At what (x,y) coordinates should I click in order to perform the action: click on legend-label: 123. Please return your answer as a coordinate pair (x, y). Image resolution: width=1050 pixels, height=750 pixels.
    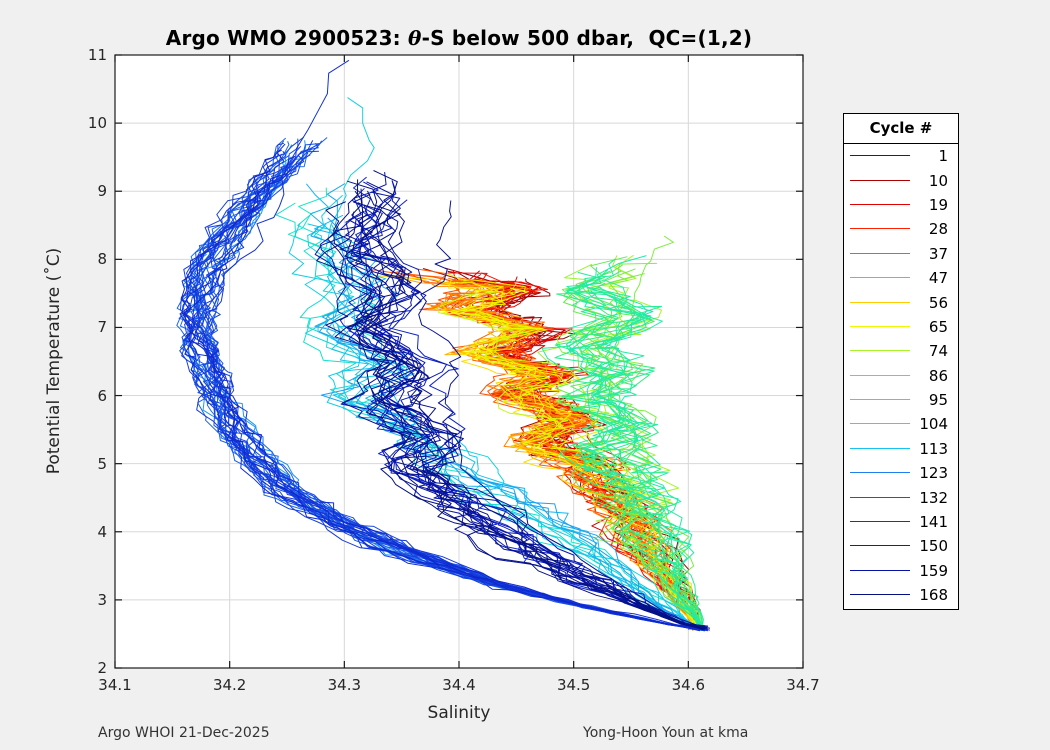
    Looking at the image, I should click on (933, 473).